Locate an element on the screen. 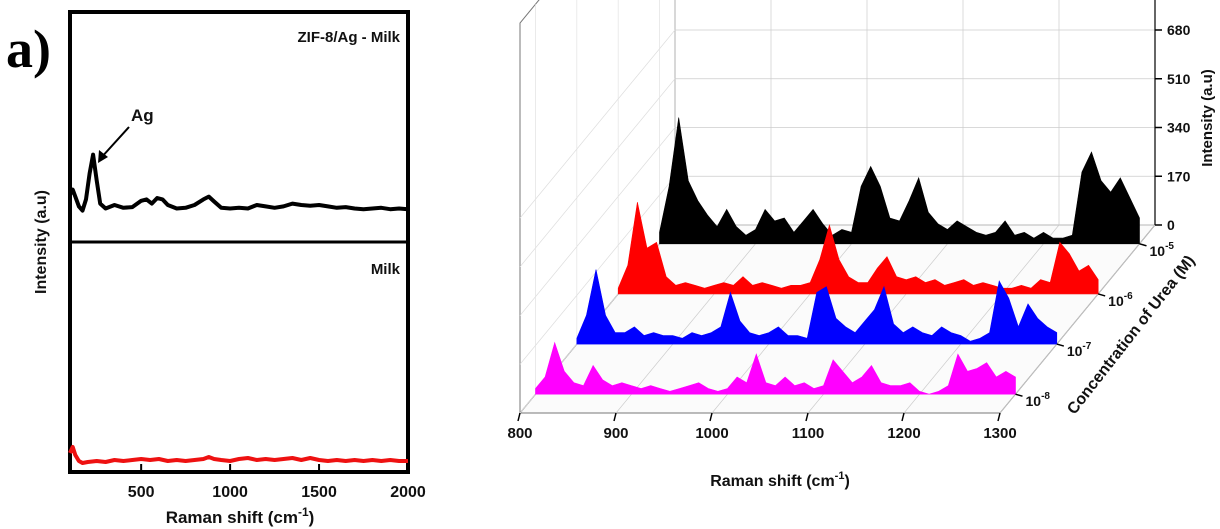 This screenshot has height=529, width=1220. panel-a-y-axis-title: Intensity (a.u) is located at coordinates (41, 242).